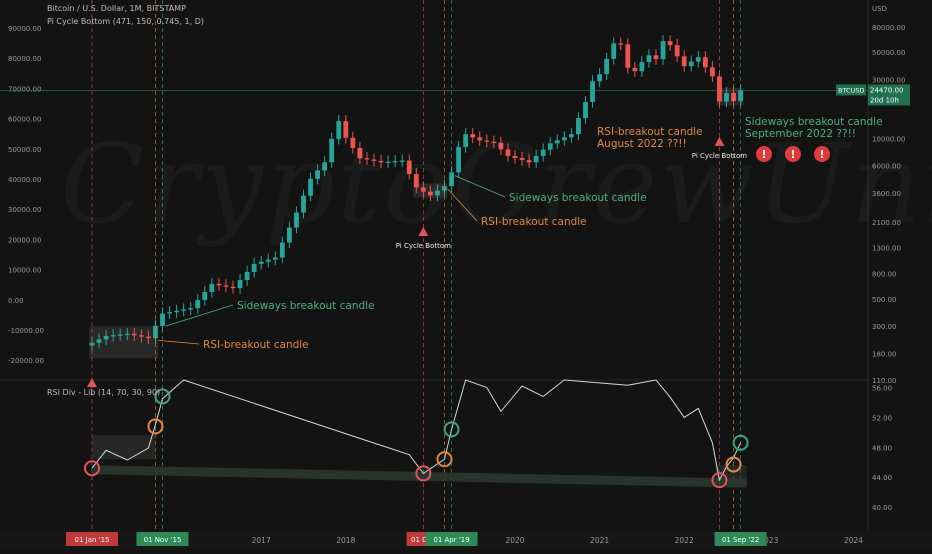 This screenshot has height=554, width=932. Describe the element at coordinates (740, 540) in the screenshot. I see `time-highlight-label: 01 Sep '22` at that location.